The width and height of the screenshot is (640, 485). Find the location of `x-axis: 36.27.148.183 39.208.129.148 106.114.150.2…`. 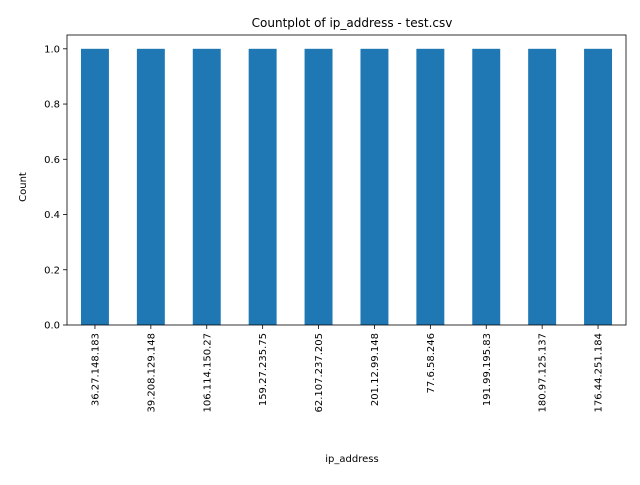

x-axis: 36.27.148.183 39.208.129.148 106.114.150.2… is located at coordinates (347, 369).